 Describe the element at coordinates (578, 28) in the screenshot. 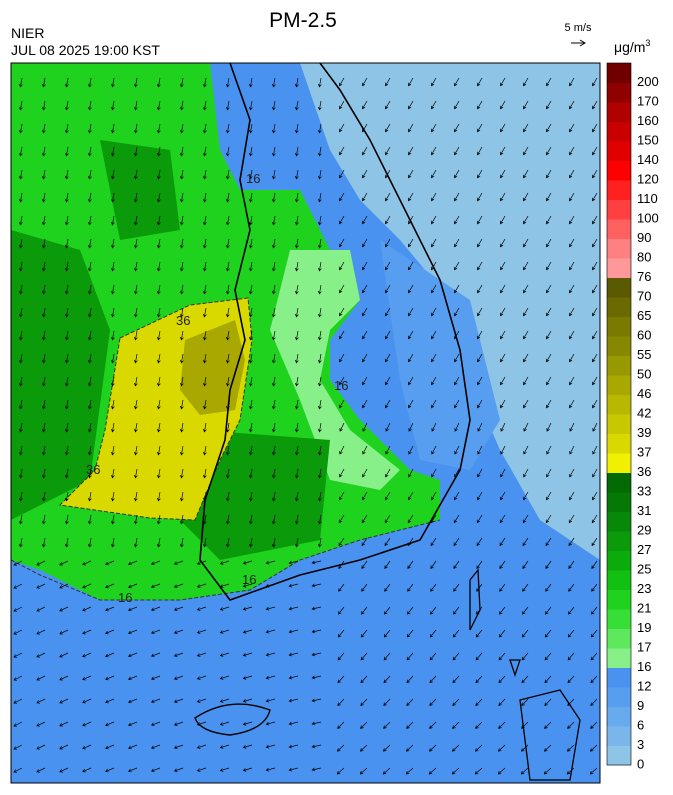

I see `wind-scale-label: 5 m/s` at that location.